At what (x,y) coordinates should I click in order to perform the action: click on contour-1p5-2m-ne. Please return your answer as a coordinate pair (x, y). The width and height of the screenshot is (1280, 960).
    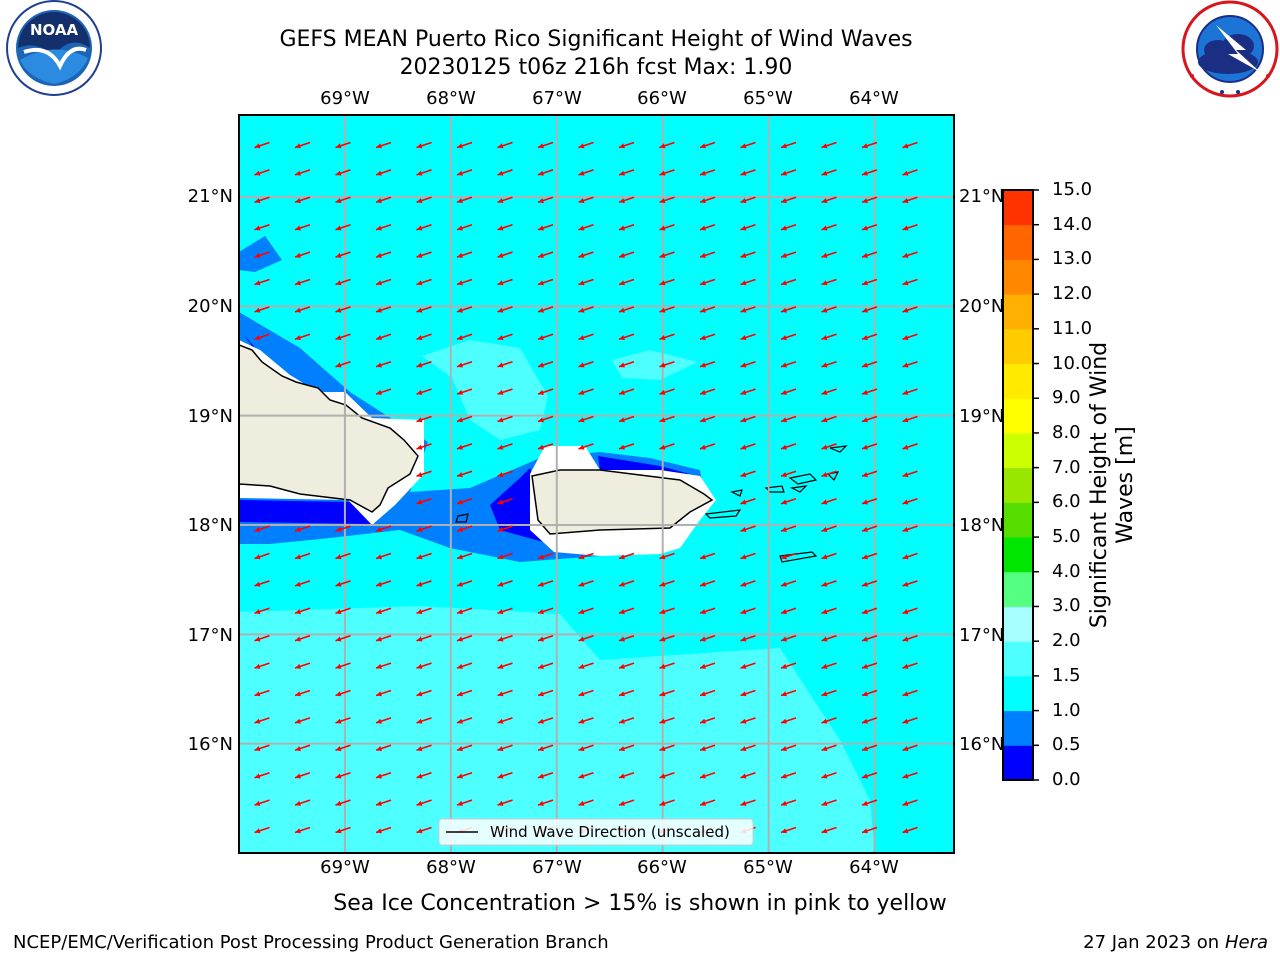
    Looking at the image, I should click on (655, 365).